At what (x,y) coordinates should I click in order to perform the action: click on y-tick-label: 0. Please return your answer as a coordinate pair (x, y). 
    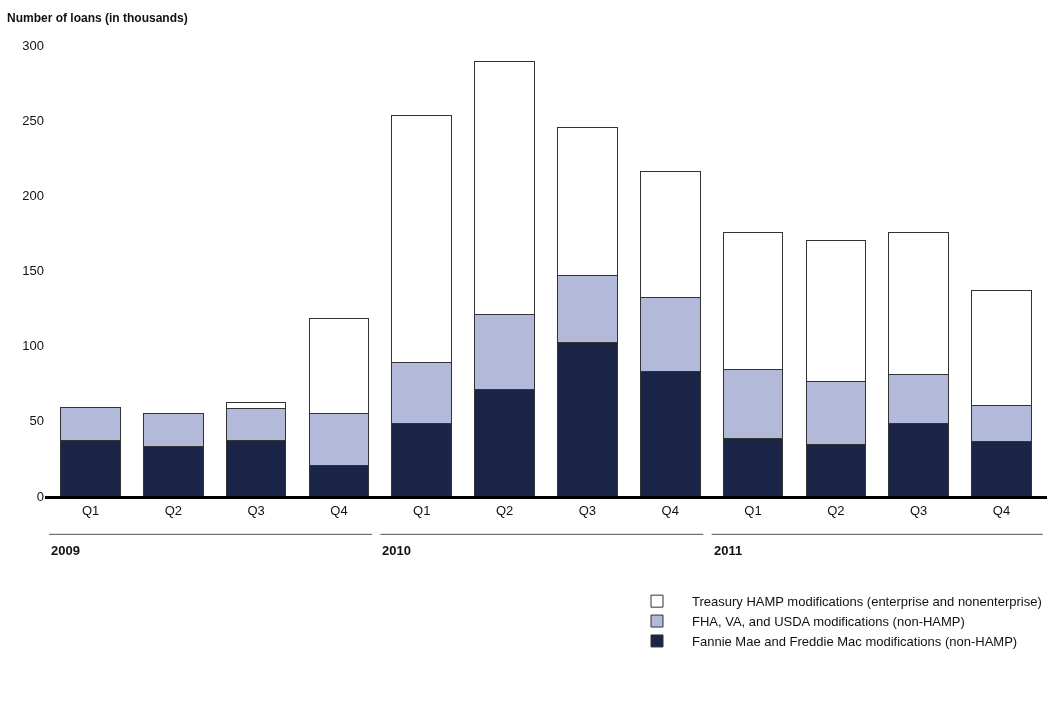
    Looking at the image, I should click on (40, 496).